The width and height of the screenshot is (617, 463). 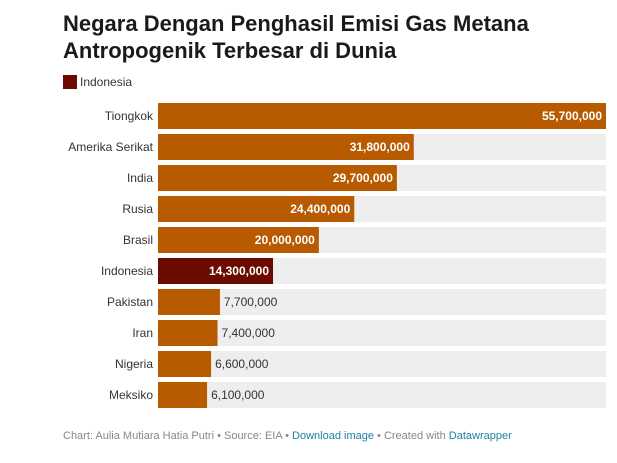 What do you see at coordinates (142, 333) in the screenshot?
I see `category-label: Iran` at bounding box center [142, 333].